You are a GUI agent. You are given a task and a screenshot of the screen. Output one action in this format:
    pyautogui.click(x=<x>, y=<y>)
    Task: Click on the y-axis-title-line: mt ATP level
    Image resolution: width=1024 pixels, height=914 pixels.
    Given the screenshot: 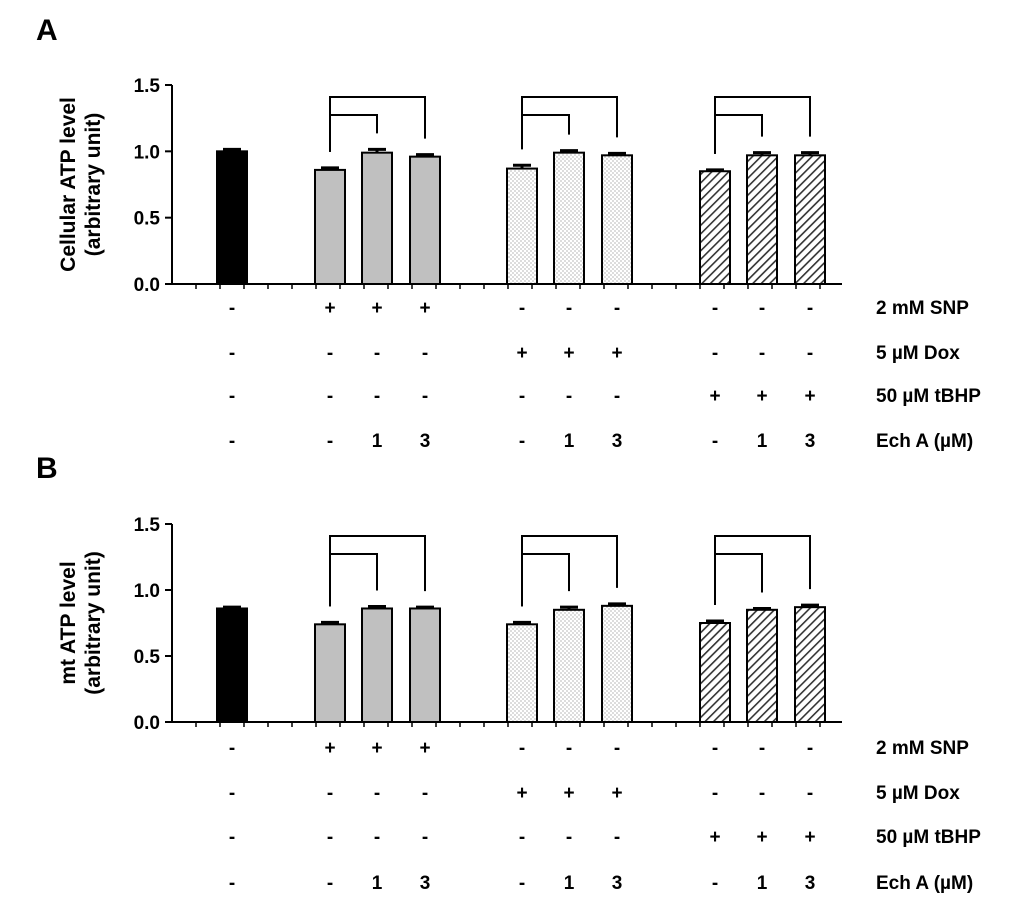 What is the action you would take?
    pyautogui.click(x=68, y=622)
    